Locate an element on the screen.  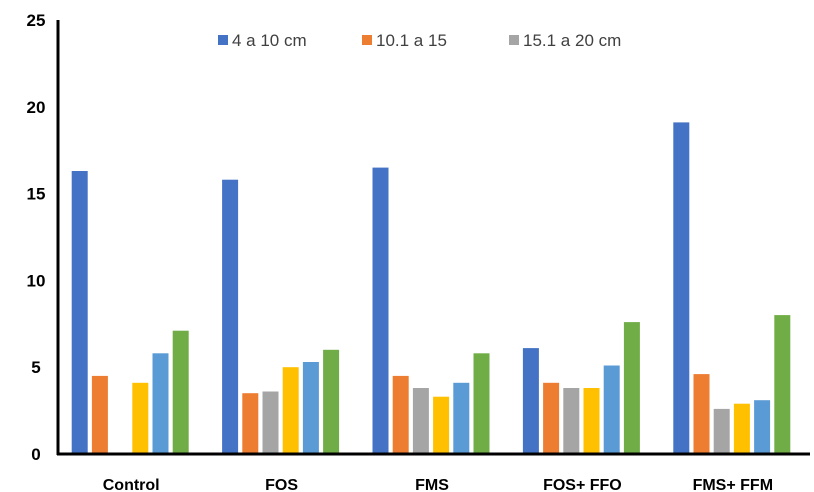
y-tick-label: 5 is located at coordinates (35, 367).